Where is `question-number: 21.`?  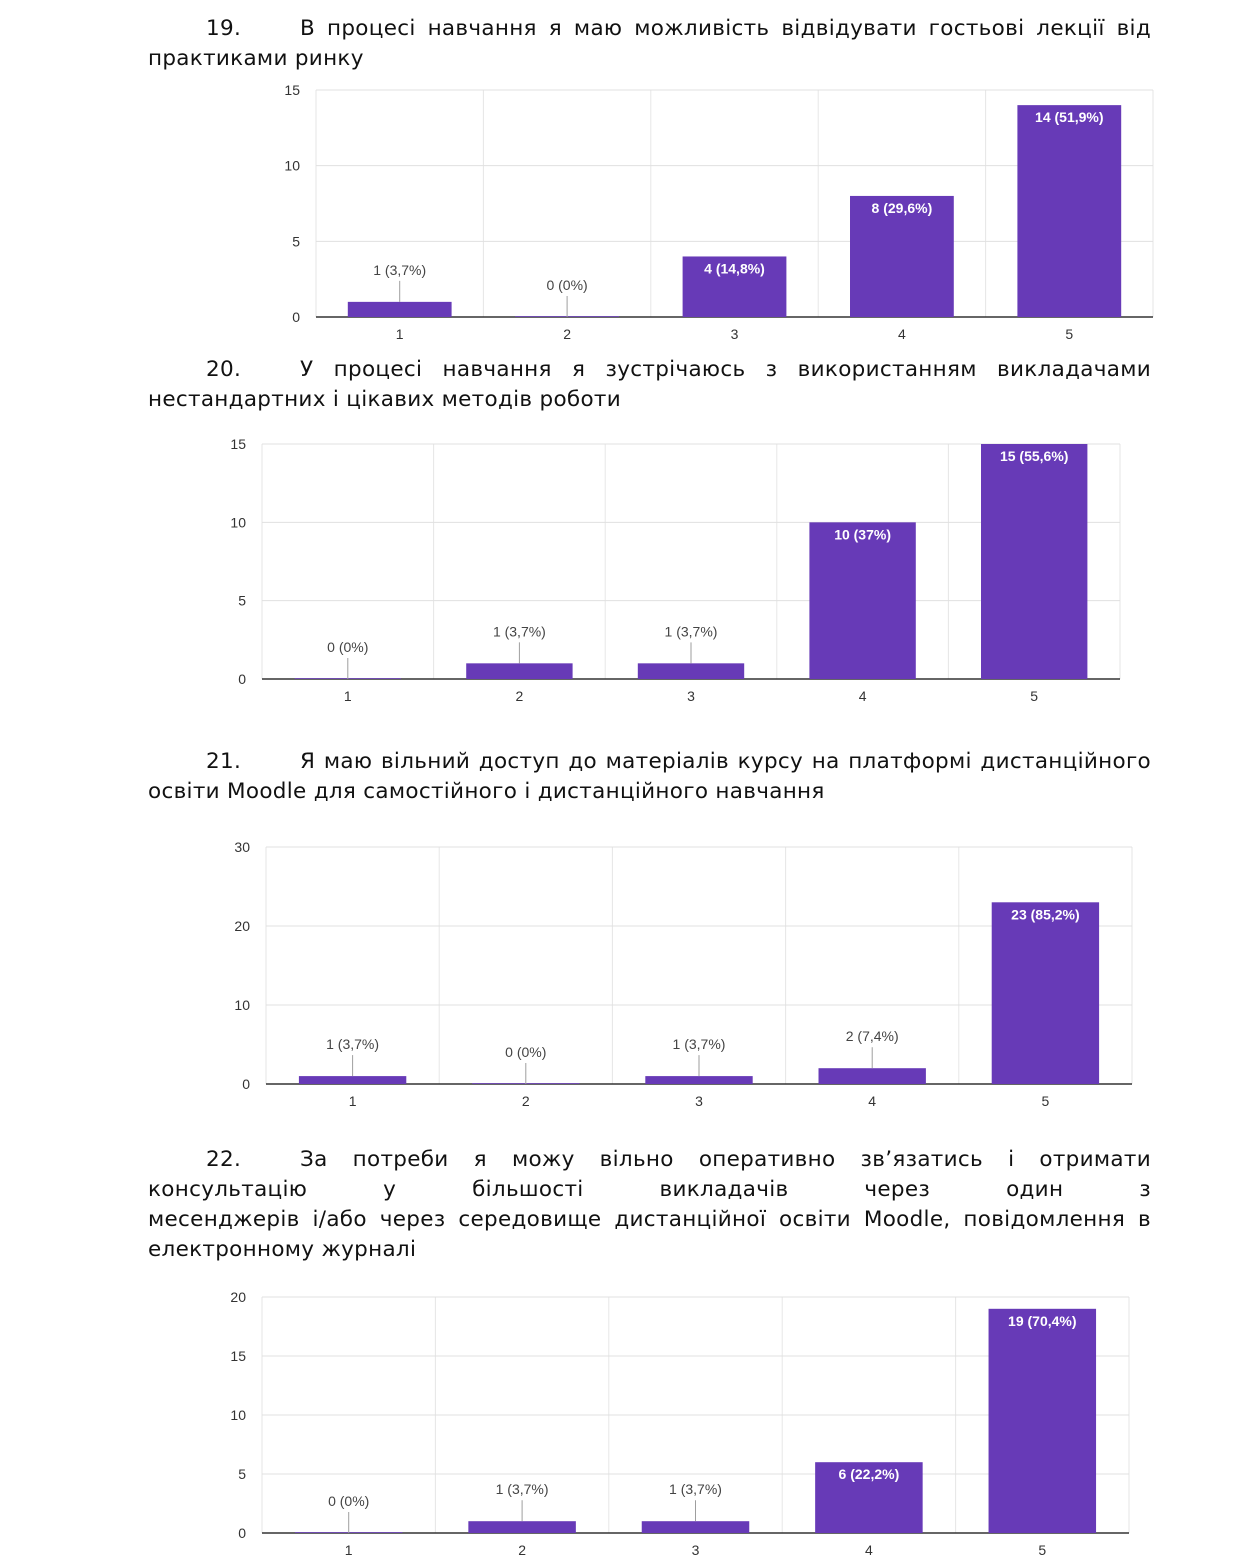
question-number: 21. is located at coordinates (224, 761).